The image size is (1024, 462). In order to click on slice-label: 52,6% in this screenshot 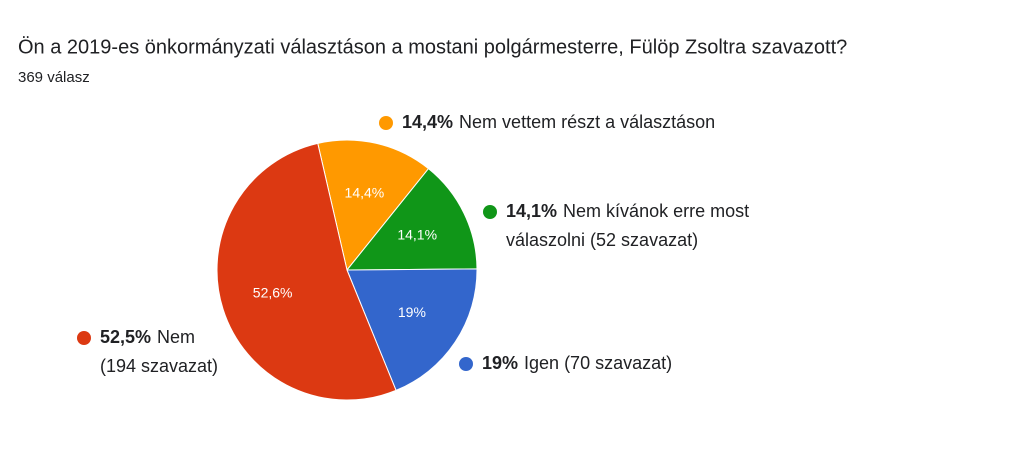, I will do `click(273, 292)`.